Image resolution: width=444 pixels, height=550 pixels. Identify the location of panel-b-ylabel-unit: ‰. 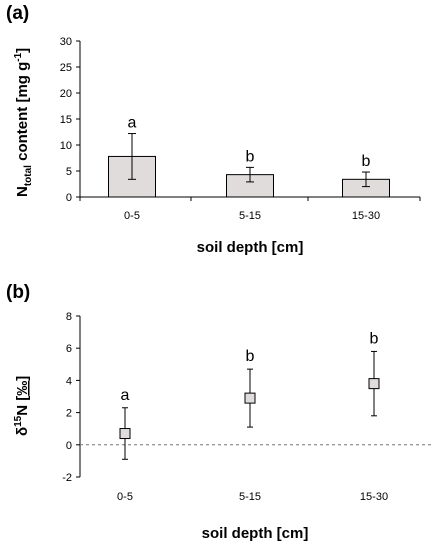
(22, 388).